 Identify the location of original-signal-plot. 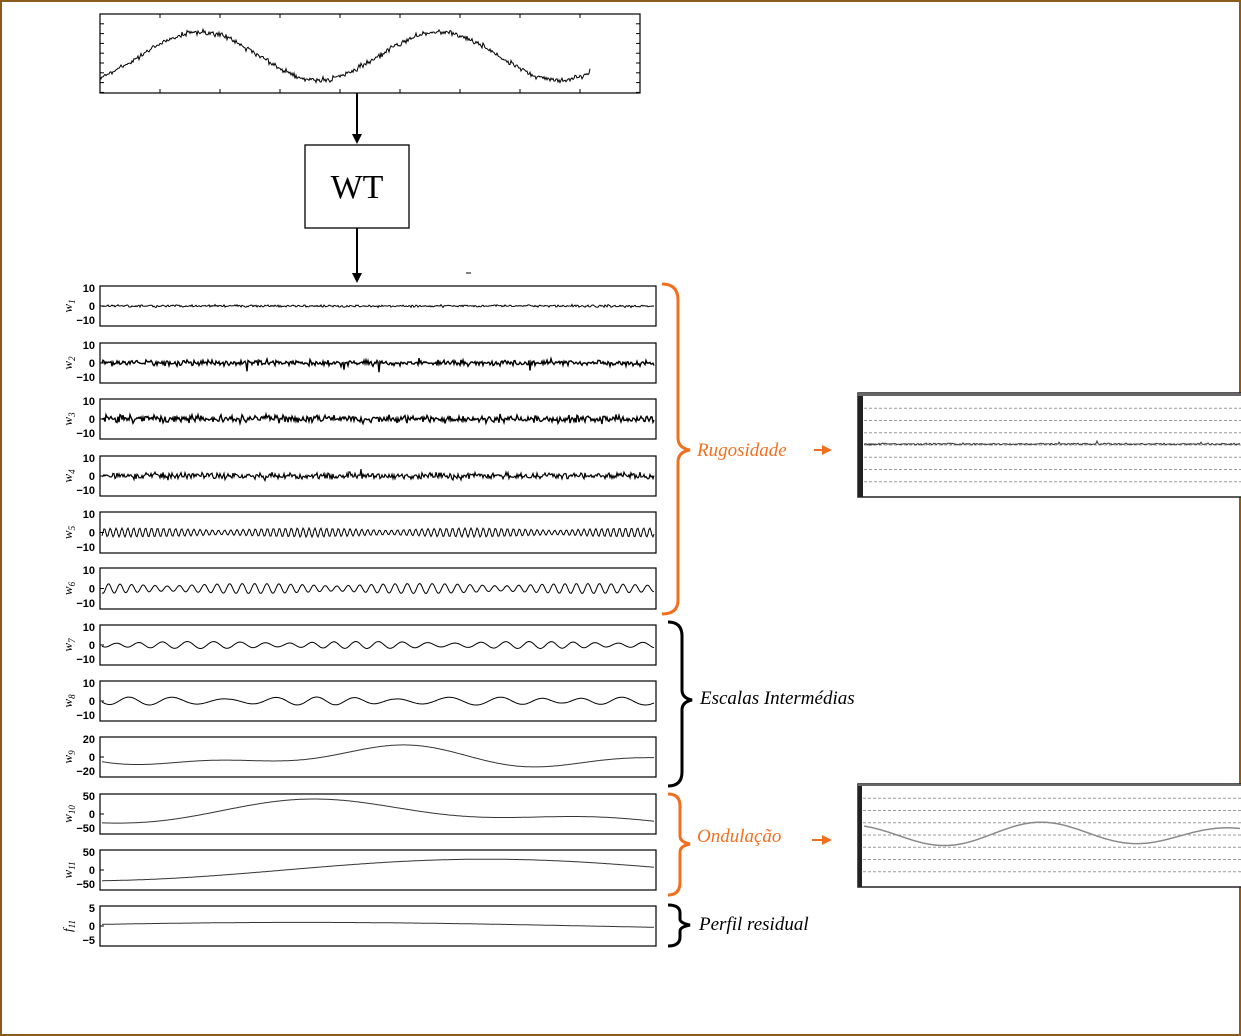
(370, 53).